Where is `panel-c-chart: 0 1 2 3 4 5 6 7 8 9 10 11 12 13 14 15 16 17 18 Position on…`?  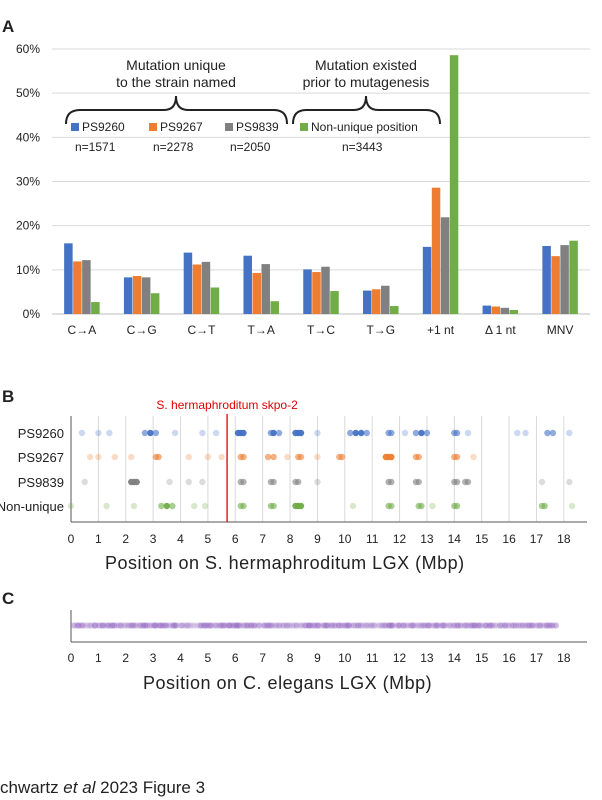
panel-c-chart: 0 1 2 3 4 5 6 7 8 9 10 11 12 13 14 15 16 17 18 Position on… is located at coordinates (327, 651).